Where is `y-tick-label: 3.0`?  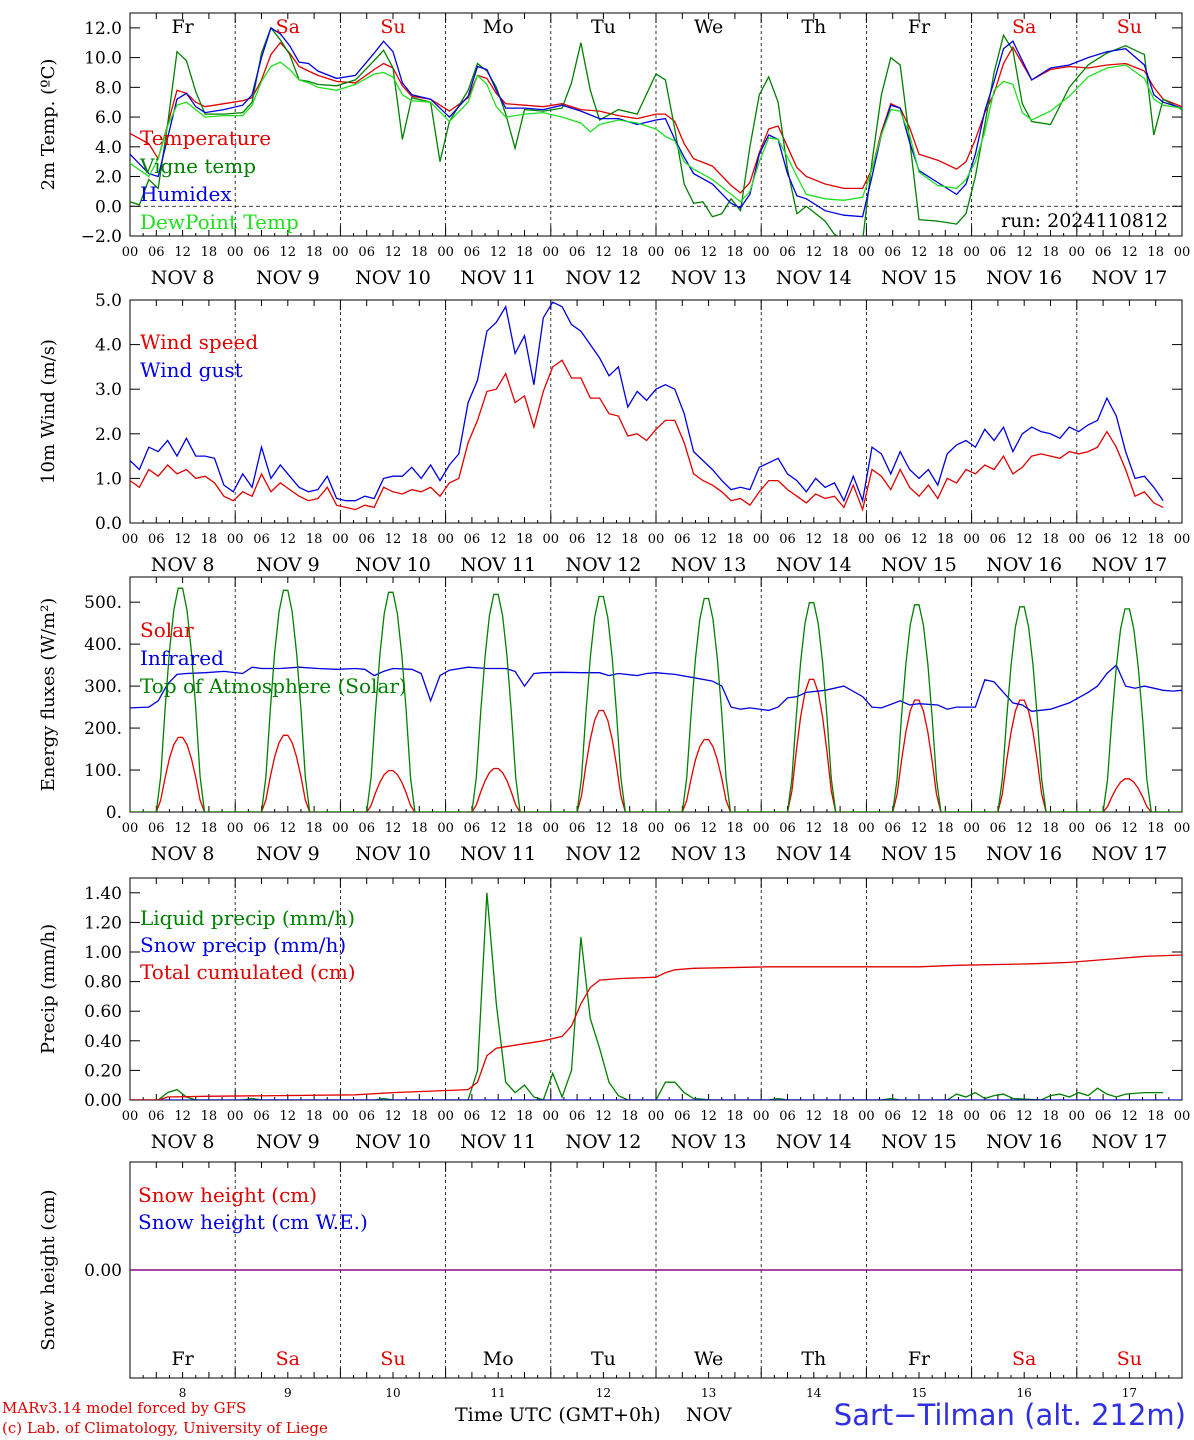 y-tick-label: 3.0 is located at coordinates (108, 390).